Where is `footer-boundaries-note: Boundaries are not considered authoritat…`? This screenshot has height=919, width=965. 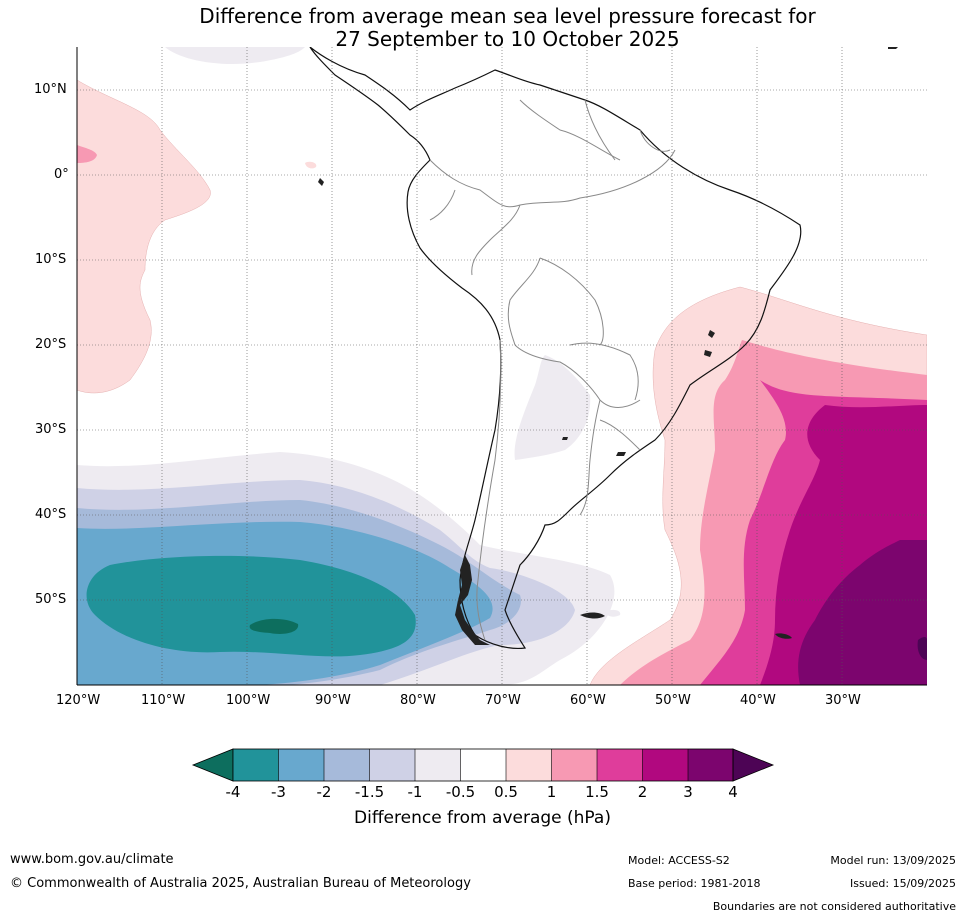 footer-boundaries-note: Boundaries are not considered authoritat… is located at coordinates (834, 906).